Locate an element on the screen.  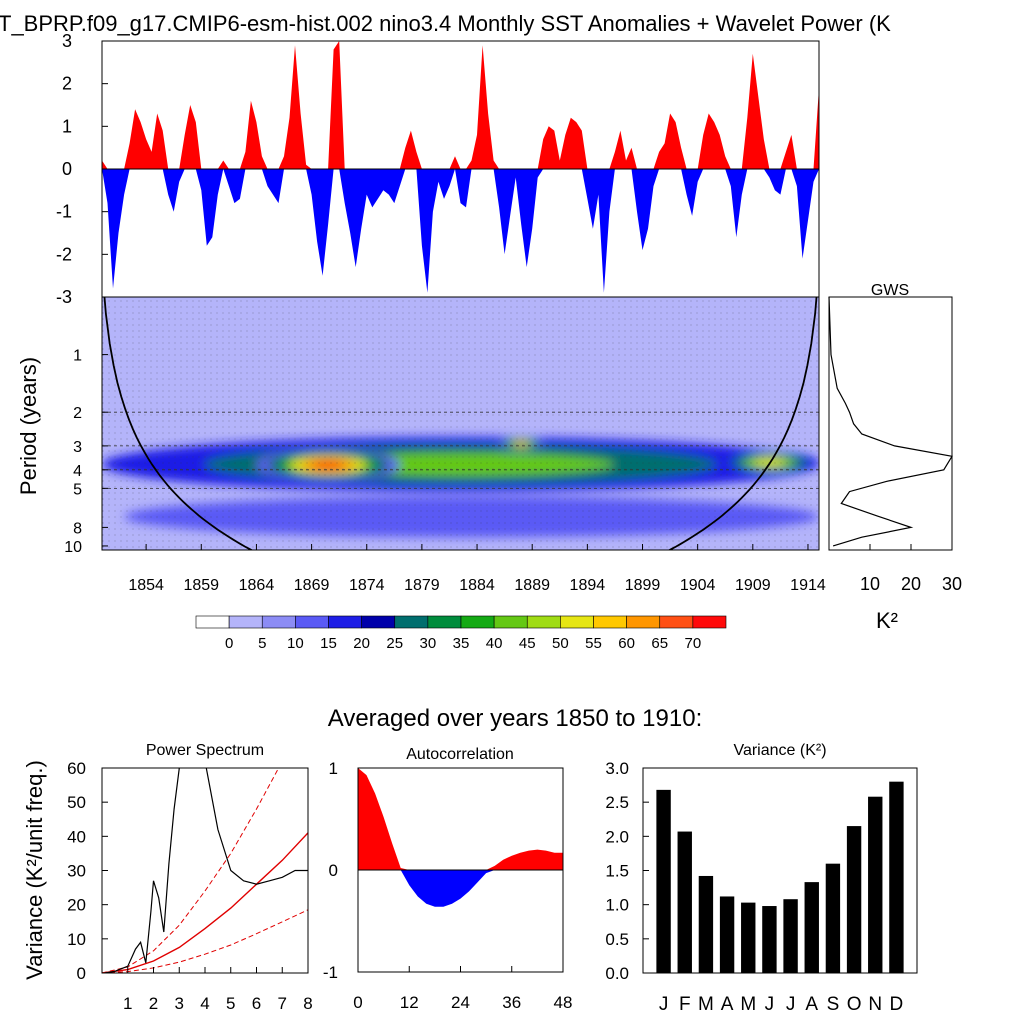
ac-xtick-label: 0 is located at coordinates (357, 1002).